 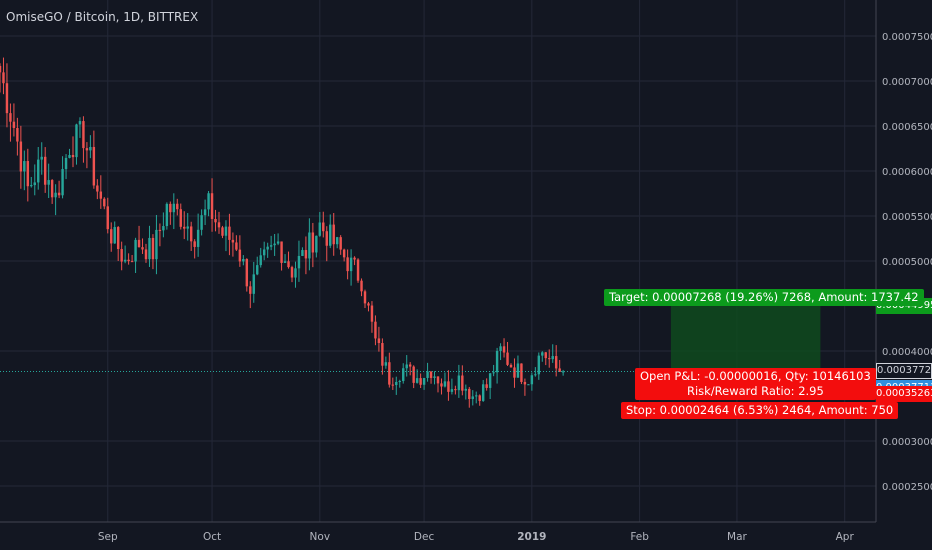 I want to click on x-tick-label: Feb, so click(x=639, y=537).